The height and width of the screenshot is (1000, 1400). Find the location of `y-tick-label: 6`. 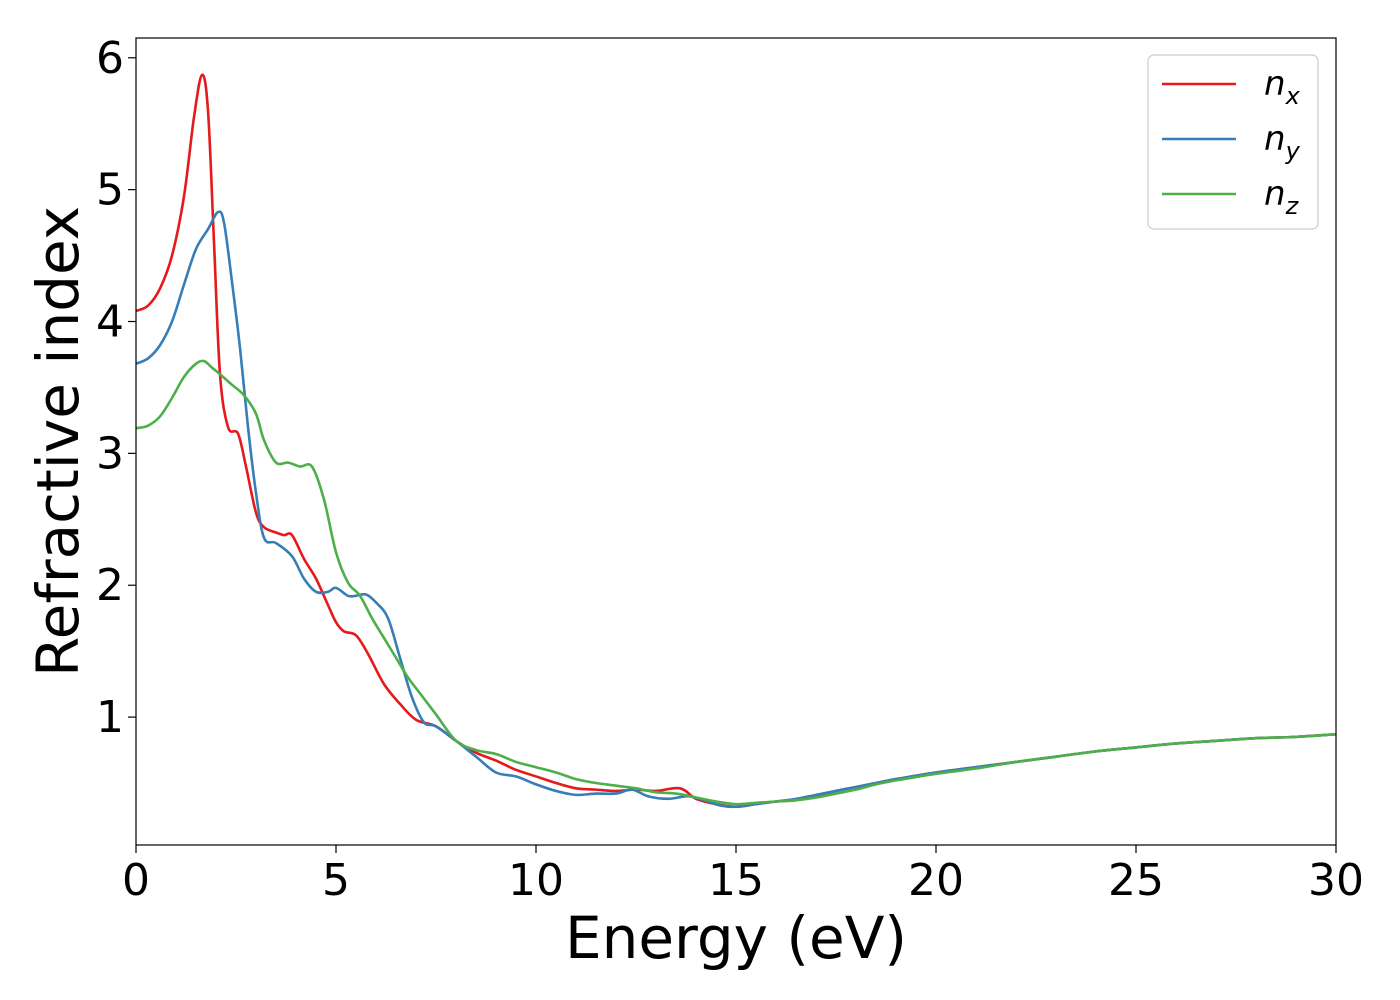

y-tick-label: 6 is located at coordinates (110, 58).